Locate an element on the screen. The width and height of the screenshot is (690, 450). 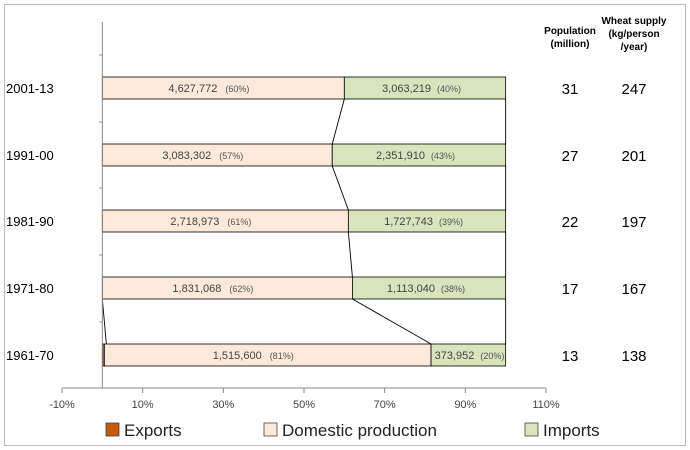
legend-label: Exports is located at coordinates (153, 430).